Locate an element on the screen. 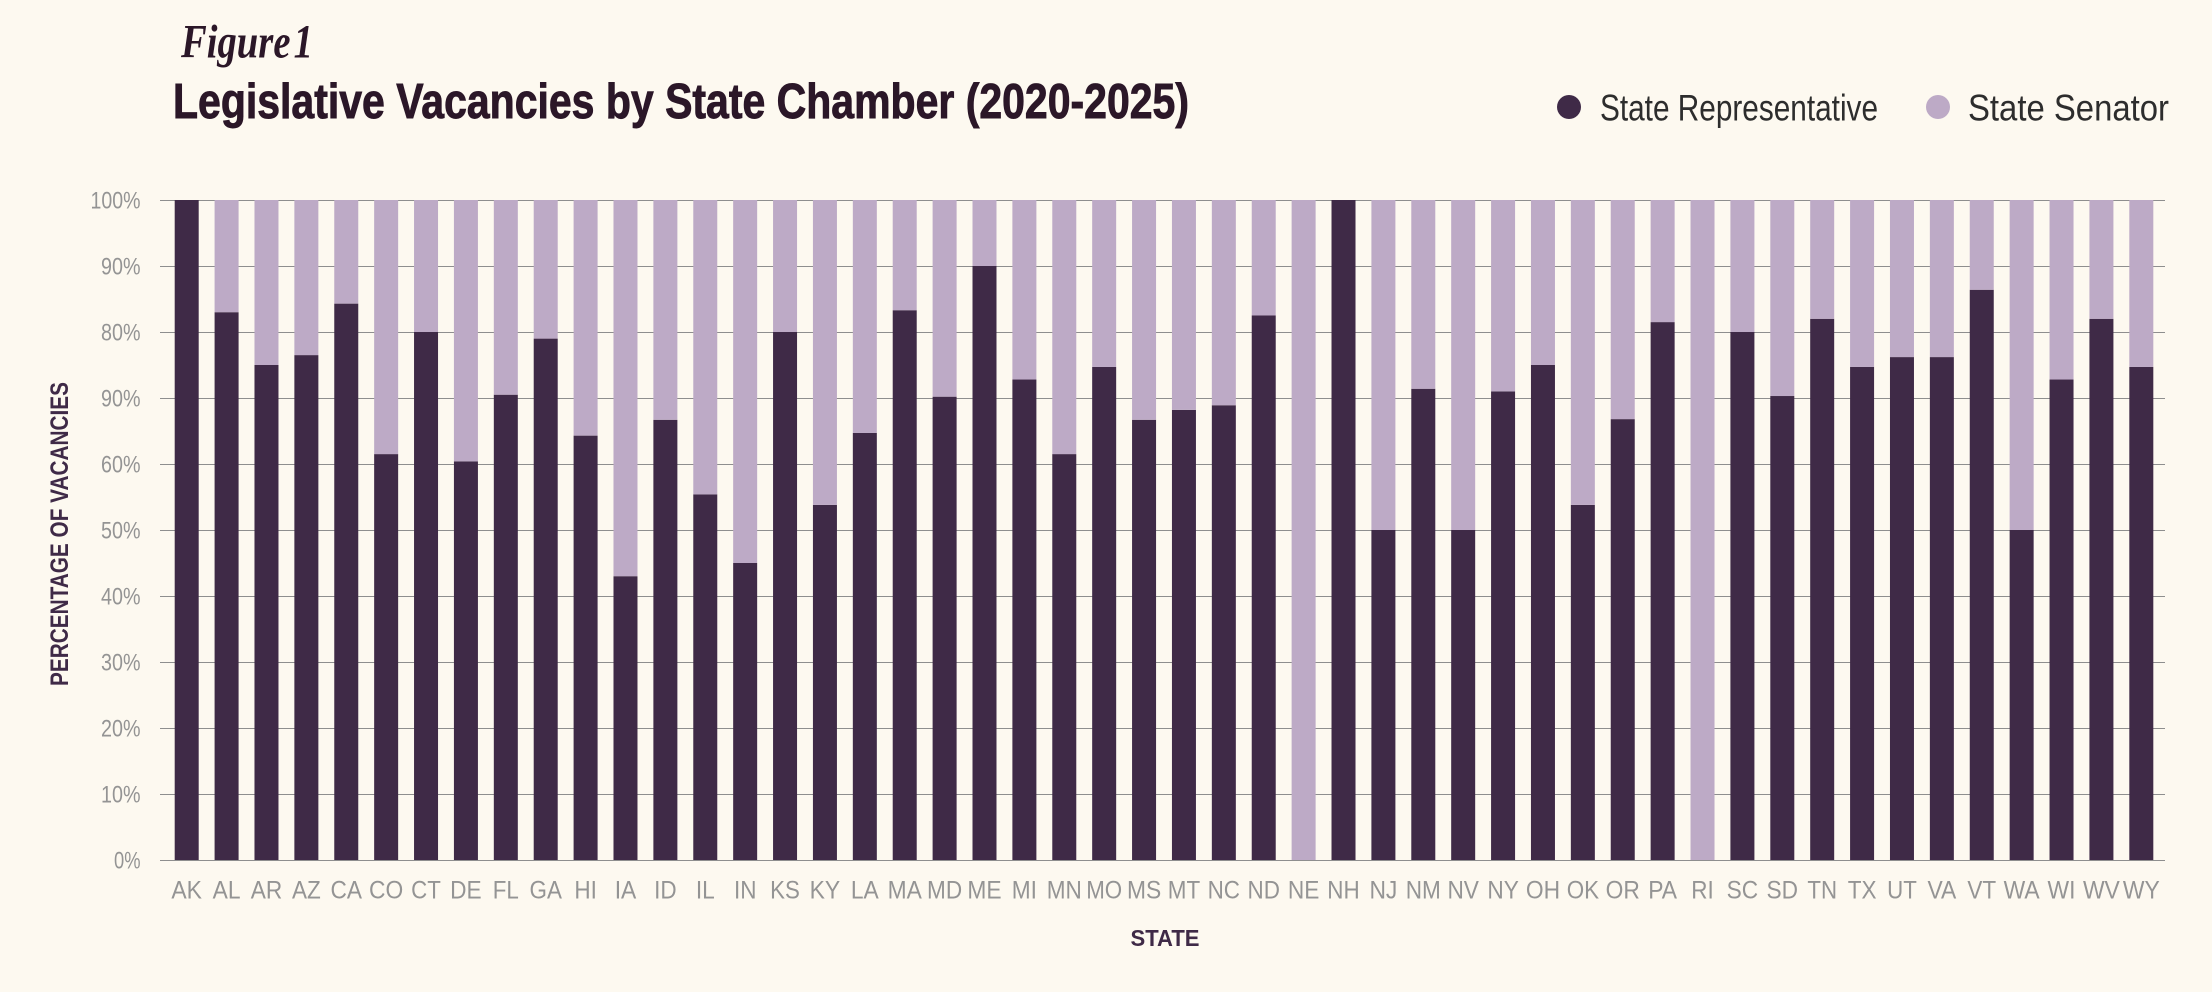  svg-text: LA is located at coordinates (865, 891).